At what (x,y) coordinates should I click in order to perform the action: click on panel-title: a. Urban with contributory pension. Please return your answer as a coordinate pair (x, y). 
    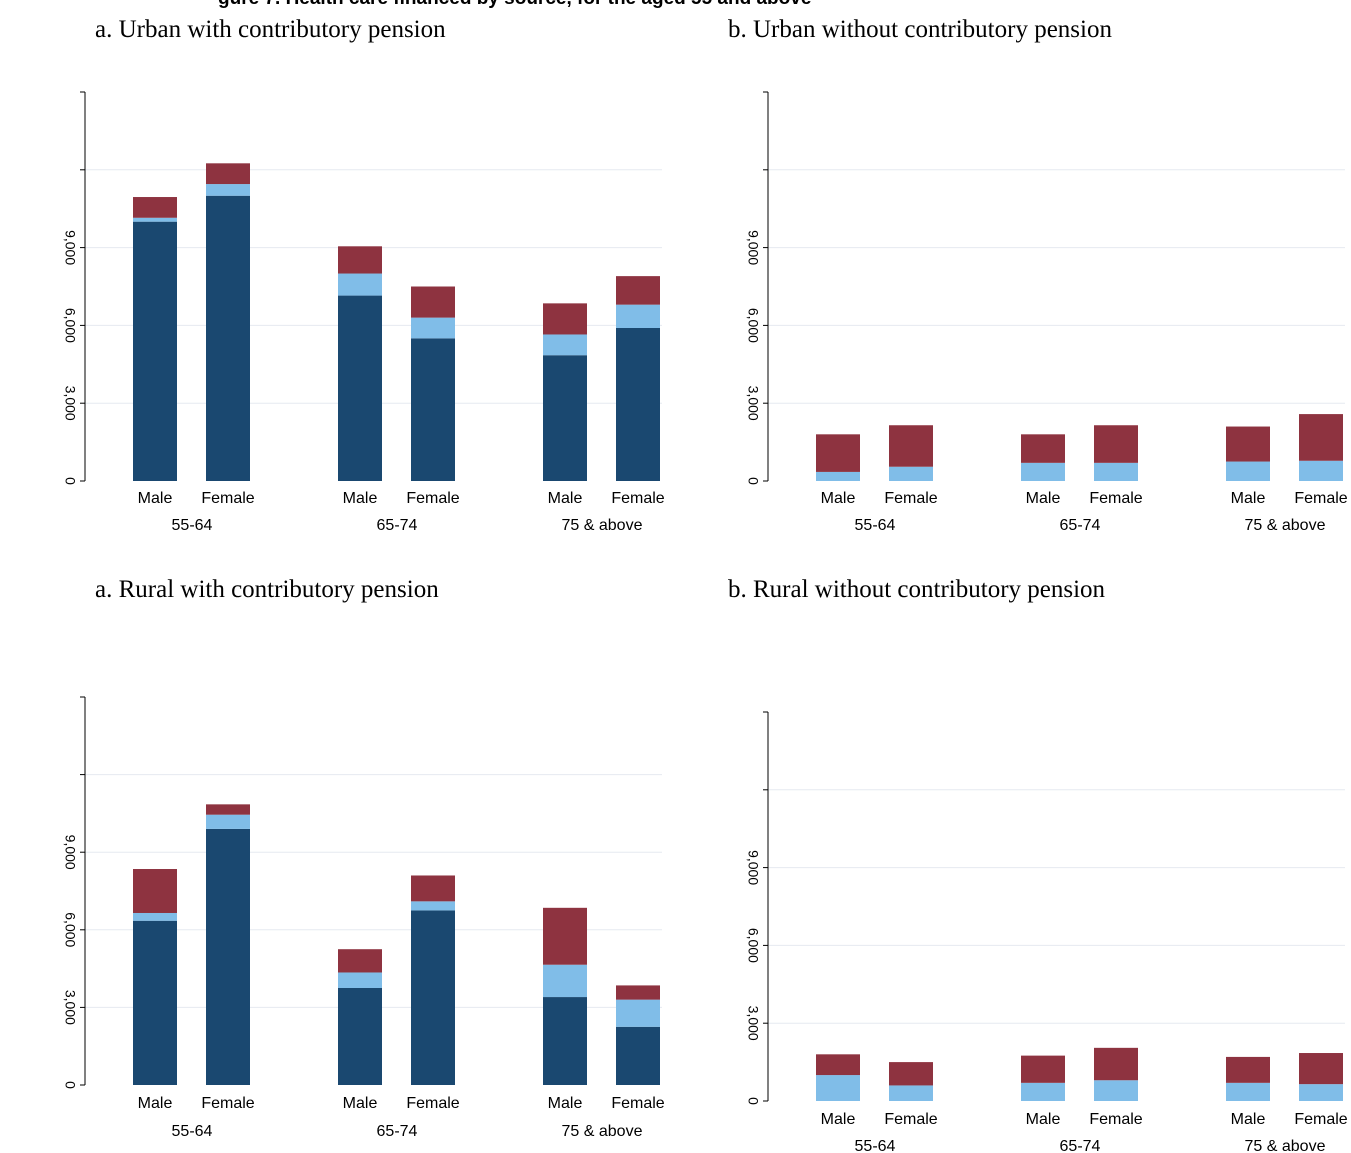
    Looking at the image, I should click on (270, 29).